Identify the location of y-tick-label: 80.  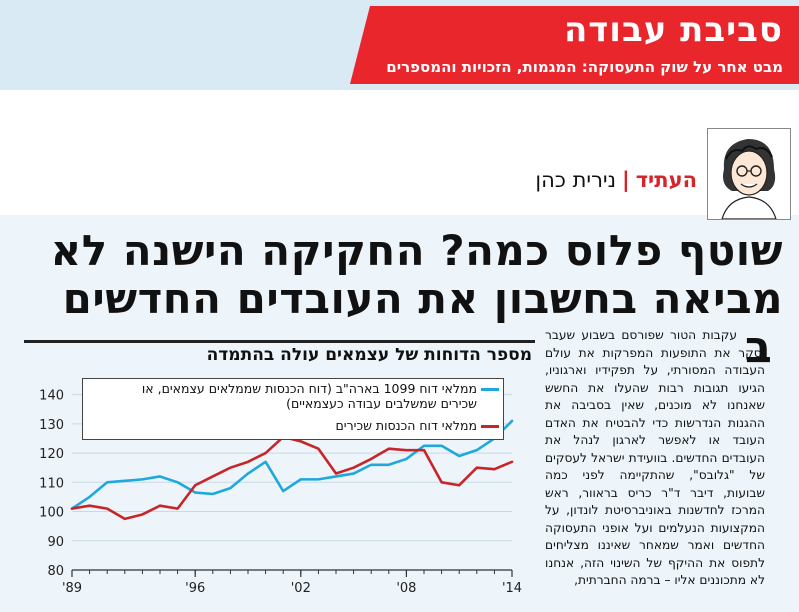
(55, 571).